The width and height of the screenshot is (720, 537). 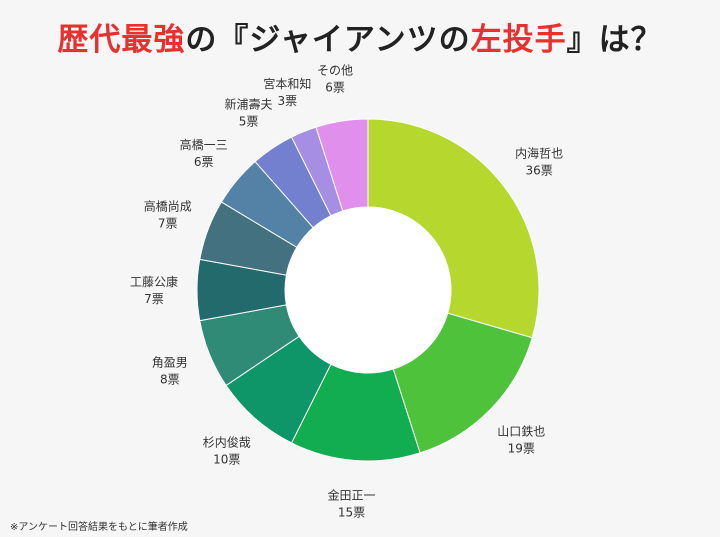 What do you see at coordinates (368, 290) in the screenshot?
I see `donut-hole` at bounding box center [368, 290].